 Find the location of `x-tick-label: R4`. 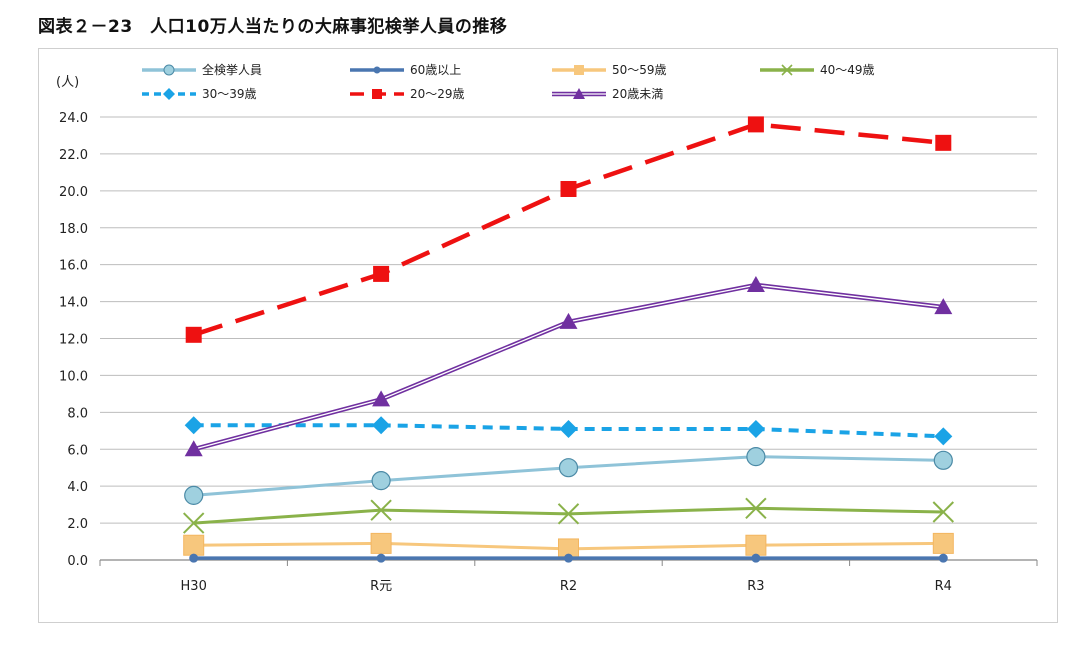

x-tick-label: R4 is located at coordinates (943, 586).